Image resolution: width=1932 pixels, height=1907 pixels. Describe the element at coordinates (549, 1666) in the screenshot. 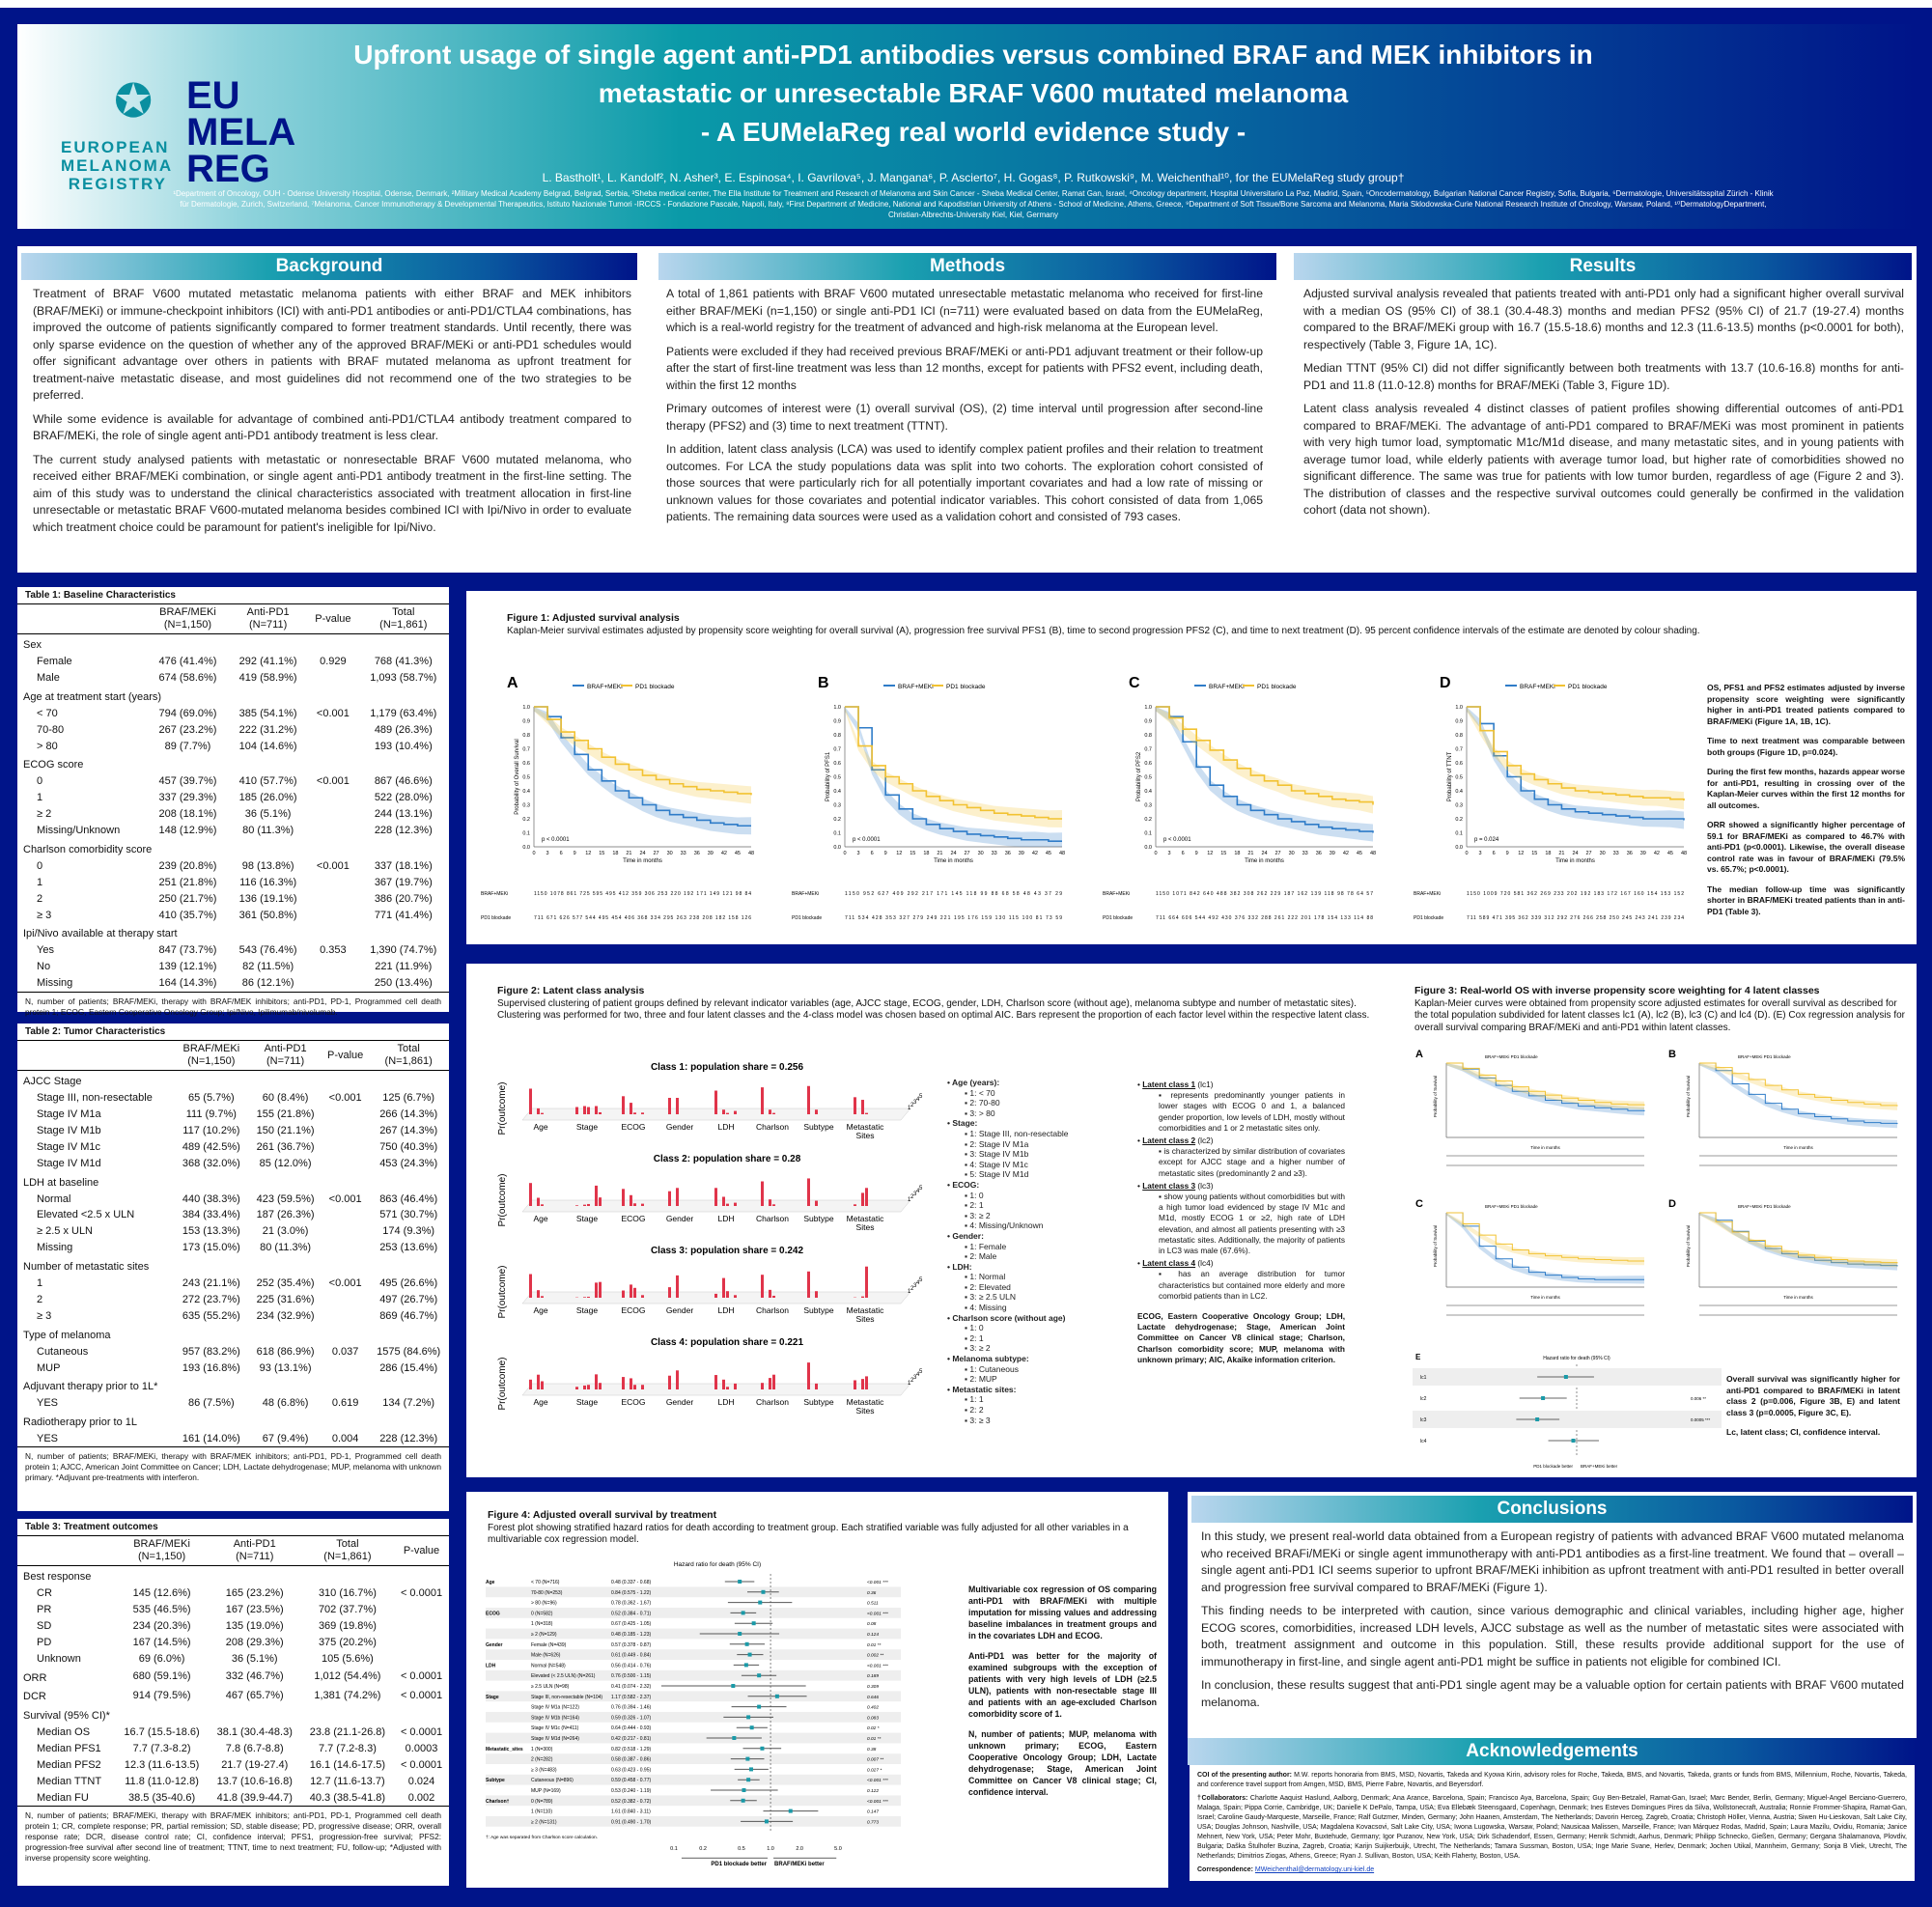

I see `subgroup-label: Normal (N=548)` at that location.